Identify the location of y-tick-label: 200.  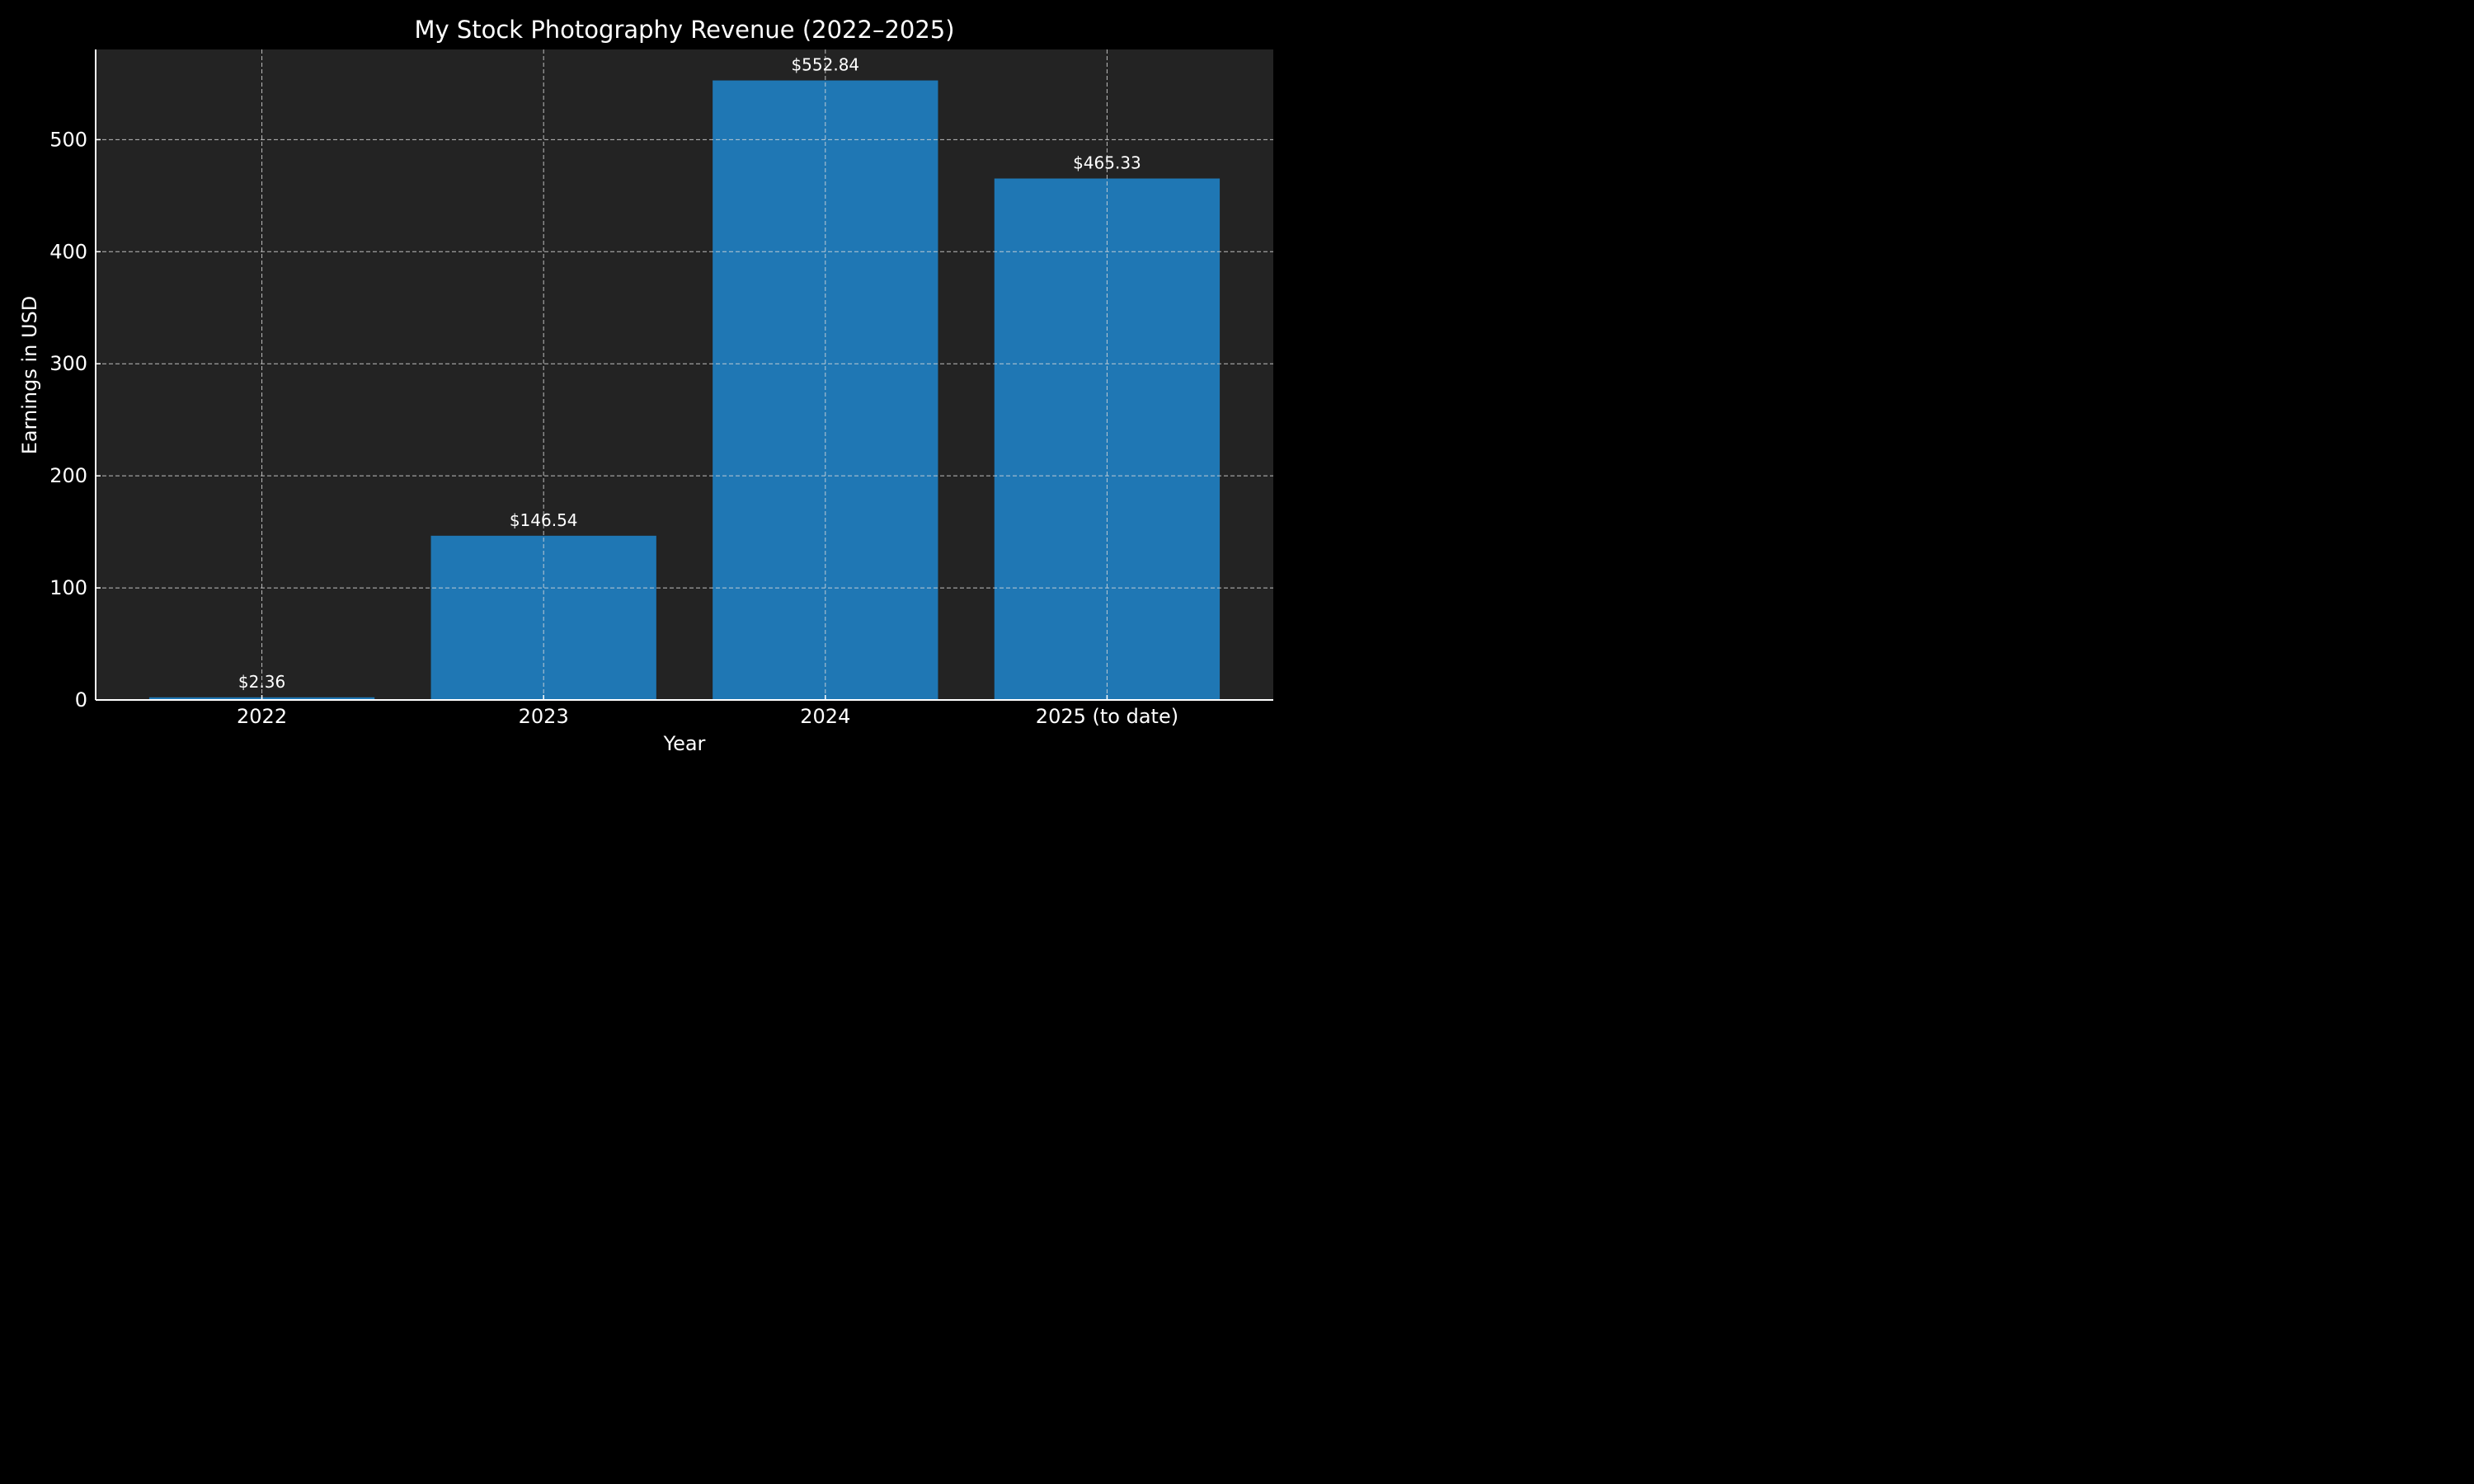
(68, 476).